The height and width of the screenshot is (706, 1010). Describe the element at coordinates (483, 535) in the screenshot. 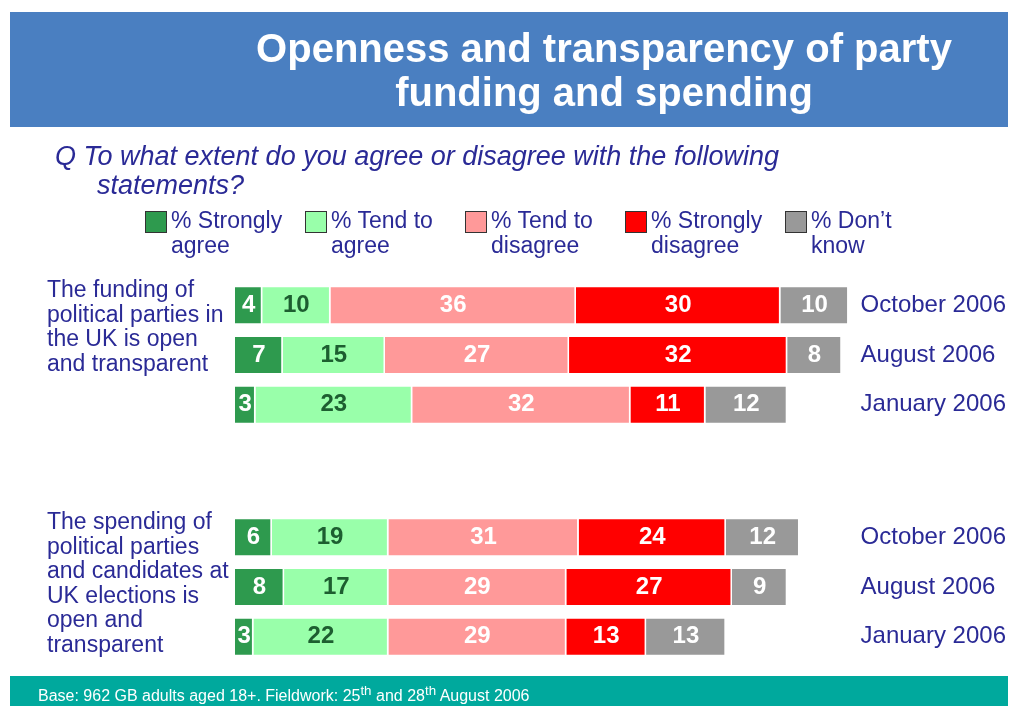

I see `data-label: 31` at that location.